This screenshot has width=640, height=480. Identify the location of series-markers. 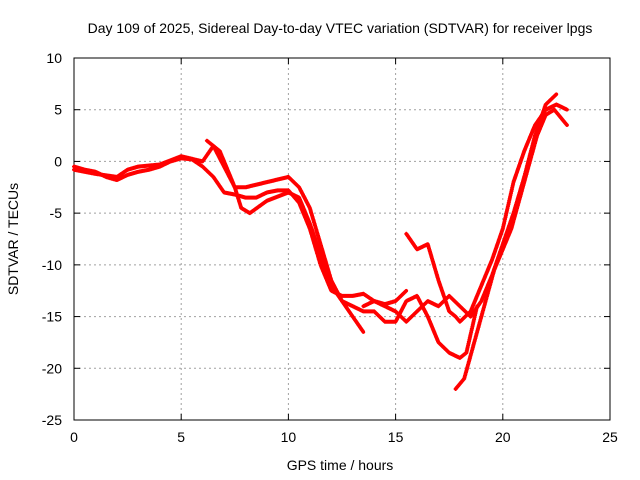
(459, 208).